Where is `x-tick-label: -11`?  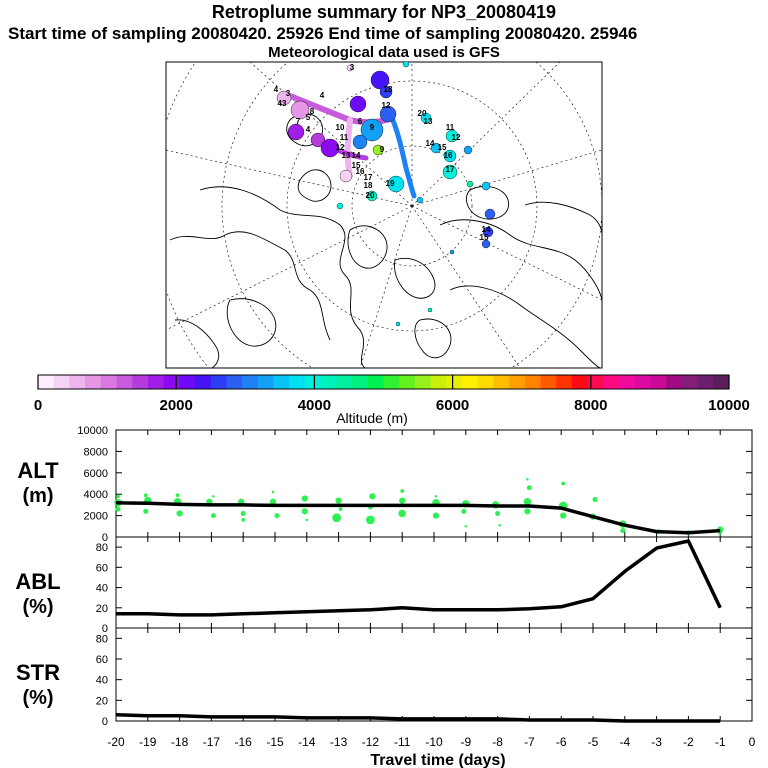 x-tick-label: -11 is located at coordinates (402, 742).